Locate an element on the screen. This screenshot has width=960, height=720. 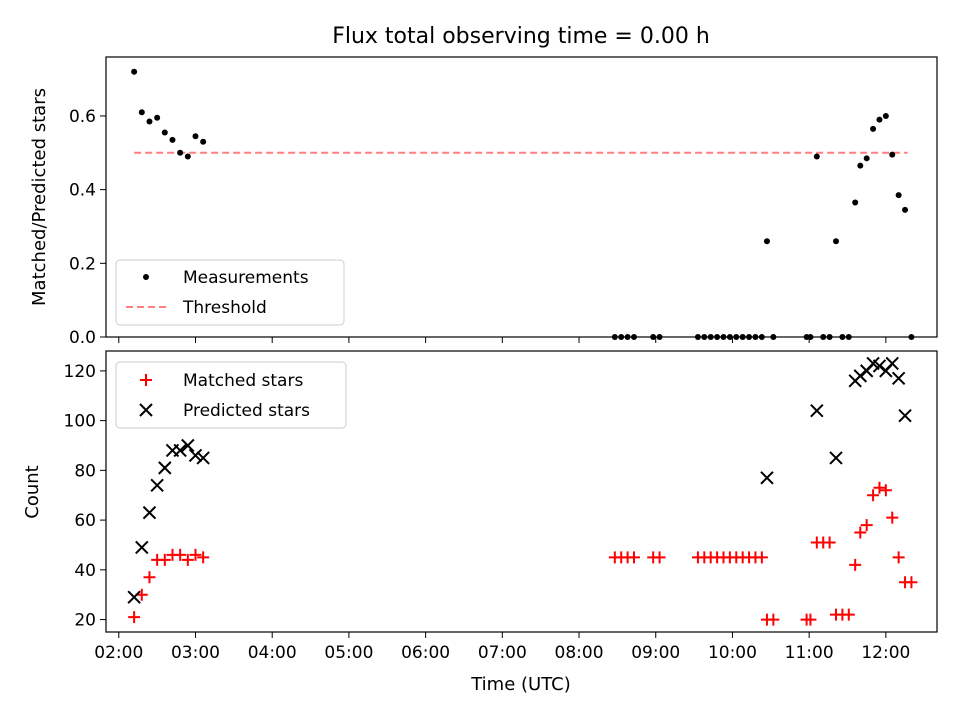
bottom-x-tick-label: 12:00 is located at coordinates (885, 653).